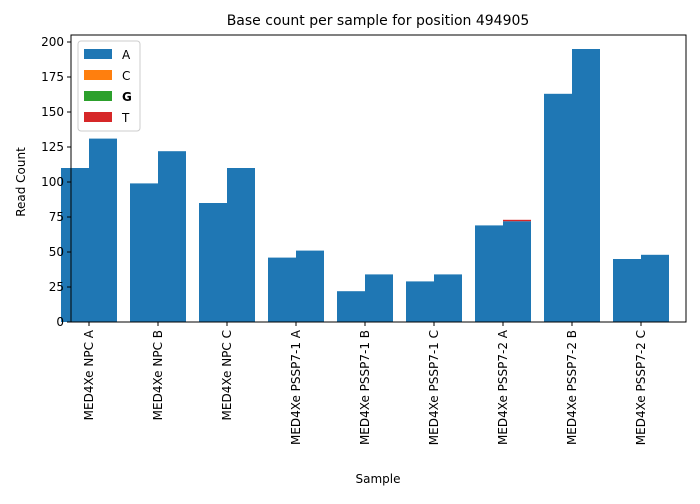 Image resolution: width=700 pixels, height=504 pixels. What do you see at coordinates (21, 182) in the screenshot?
I see `y-axis-label: Read Count` at bounding box center [21, 182].